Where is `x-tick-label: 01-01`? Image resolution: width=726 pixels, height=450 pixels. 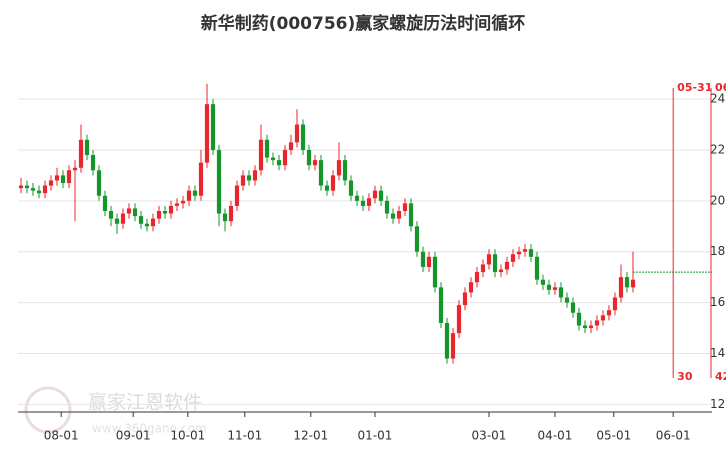 x-tick-label: 01-01 is located at coordinates (375, 436).